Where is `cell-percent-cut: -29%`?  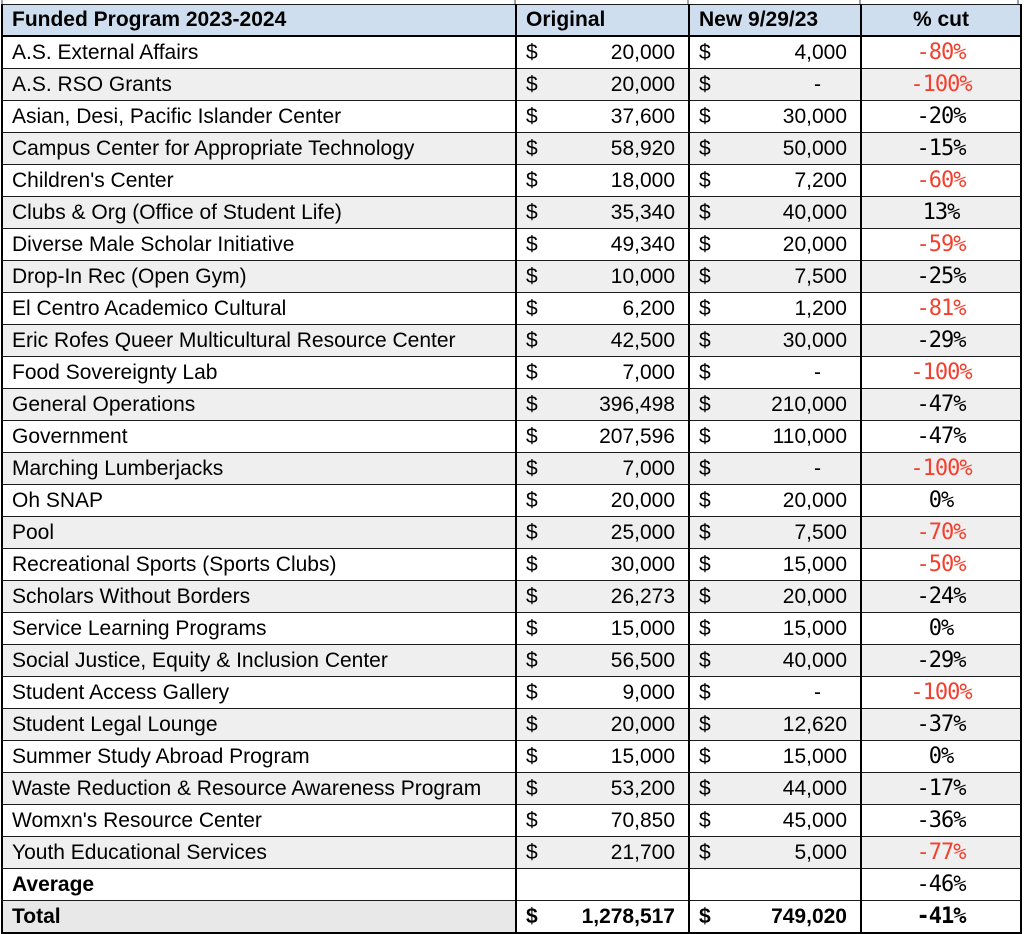 cell-percent-cut: -29% is located at coordinates (941, 660).